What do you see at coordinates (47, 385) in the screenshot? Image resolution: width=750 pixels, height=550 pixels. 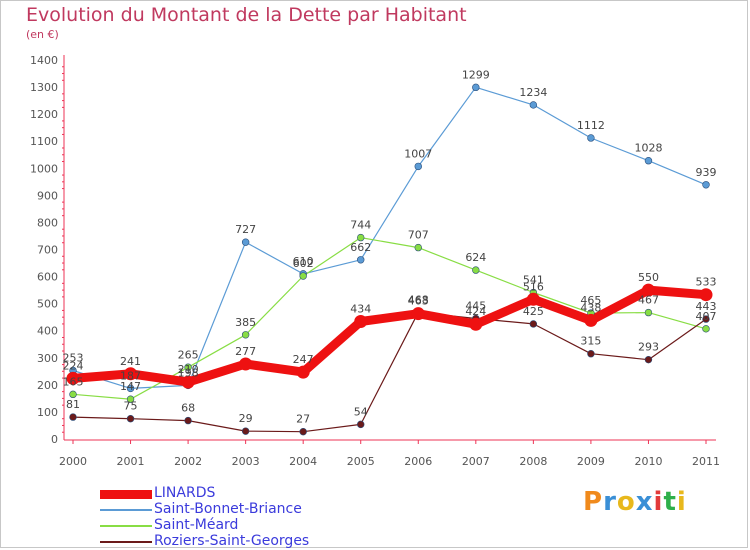 I see `y-tick-label: 200` at bounding box center [47, 385].